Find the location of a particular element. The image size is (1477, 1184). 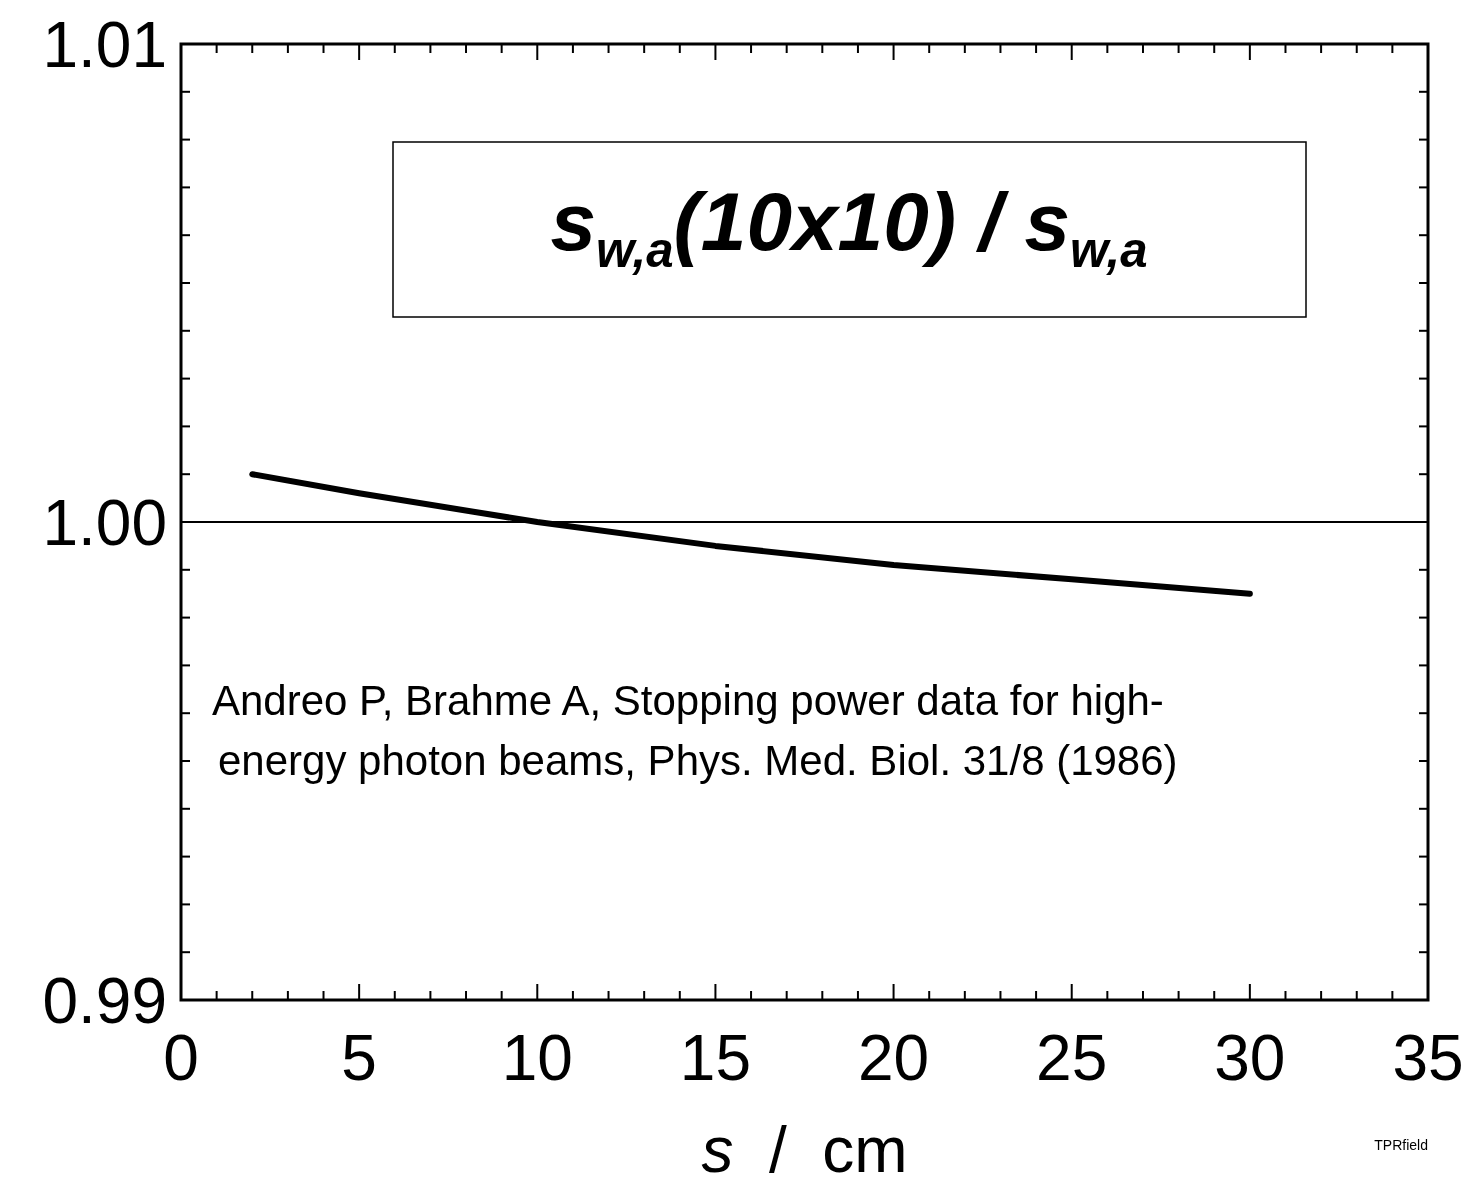

y-tick-label: 1.01 is located at coordinates (104, 45).